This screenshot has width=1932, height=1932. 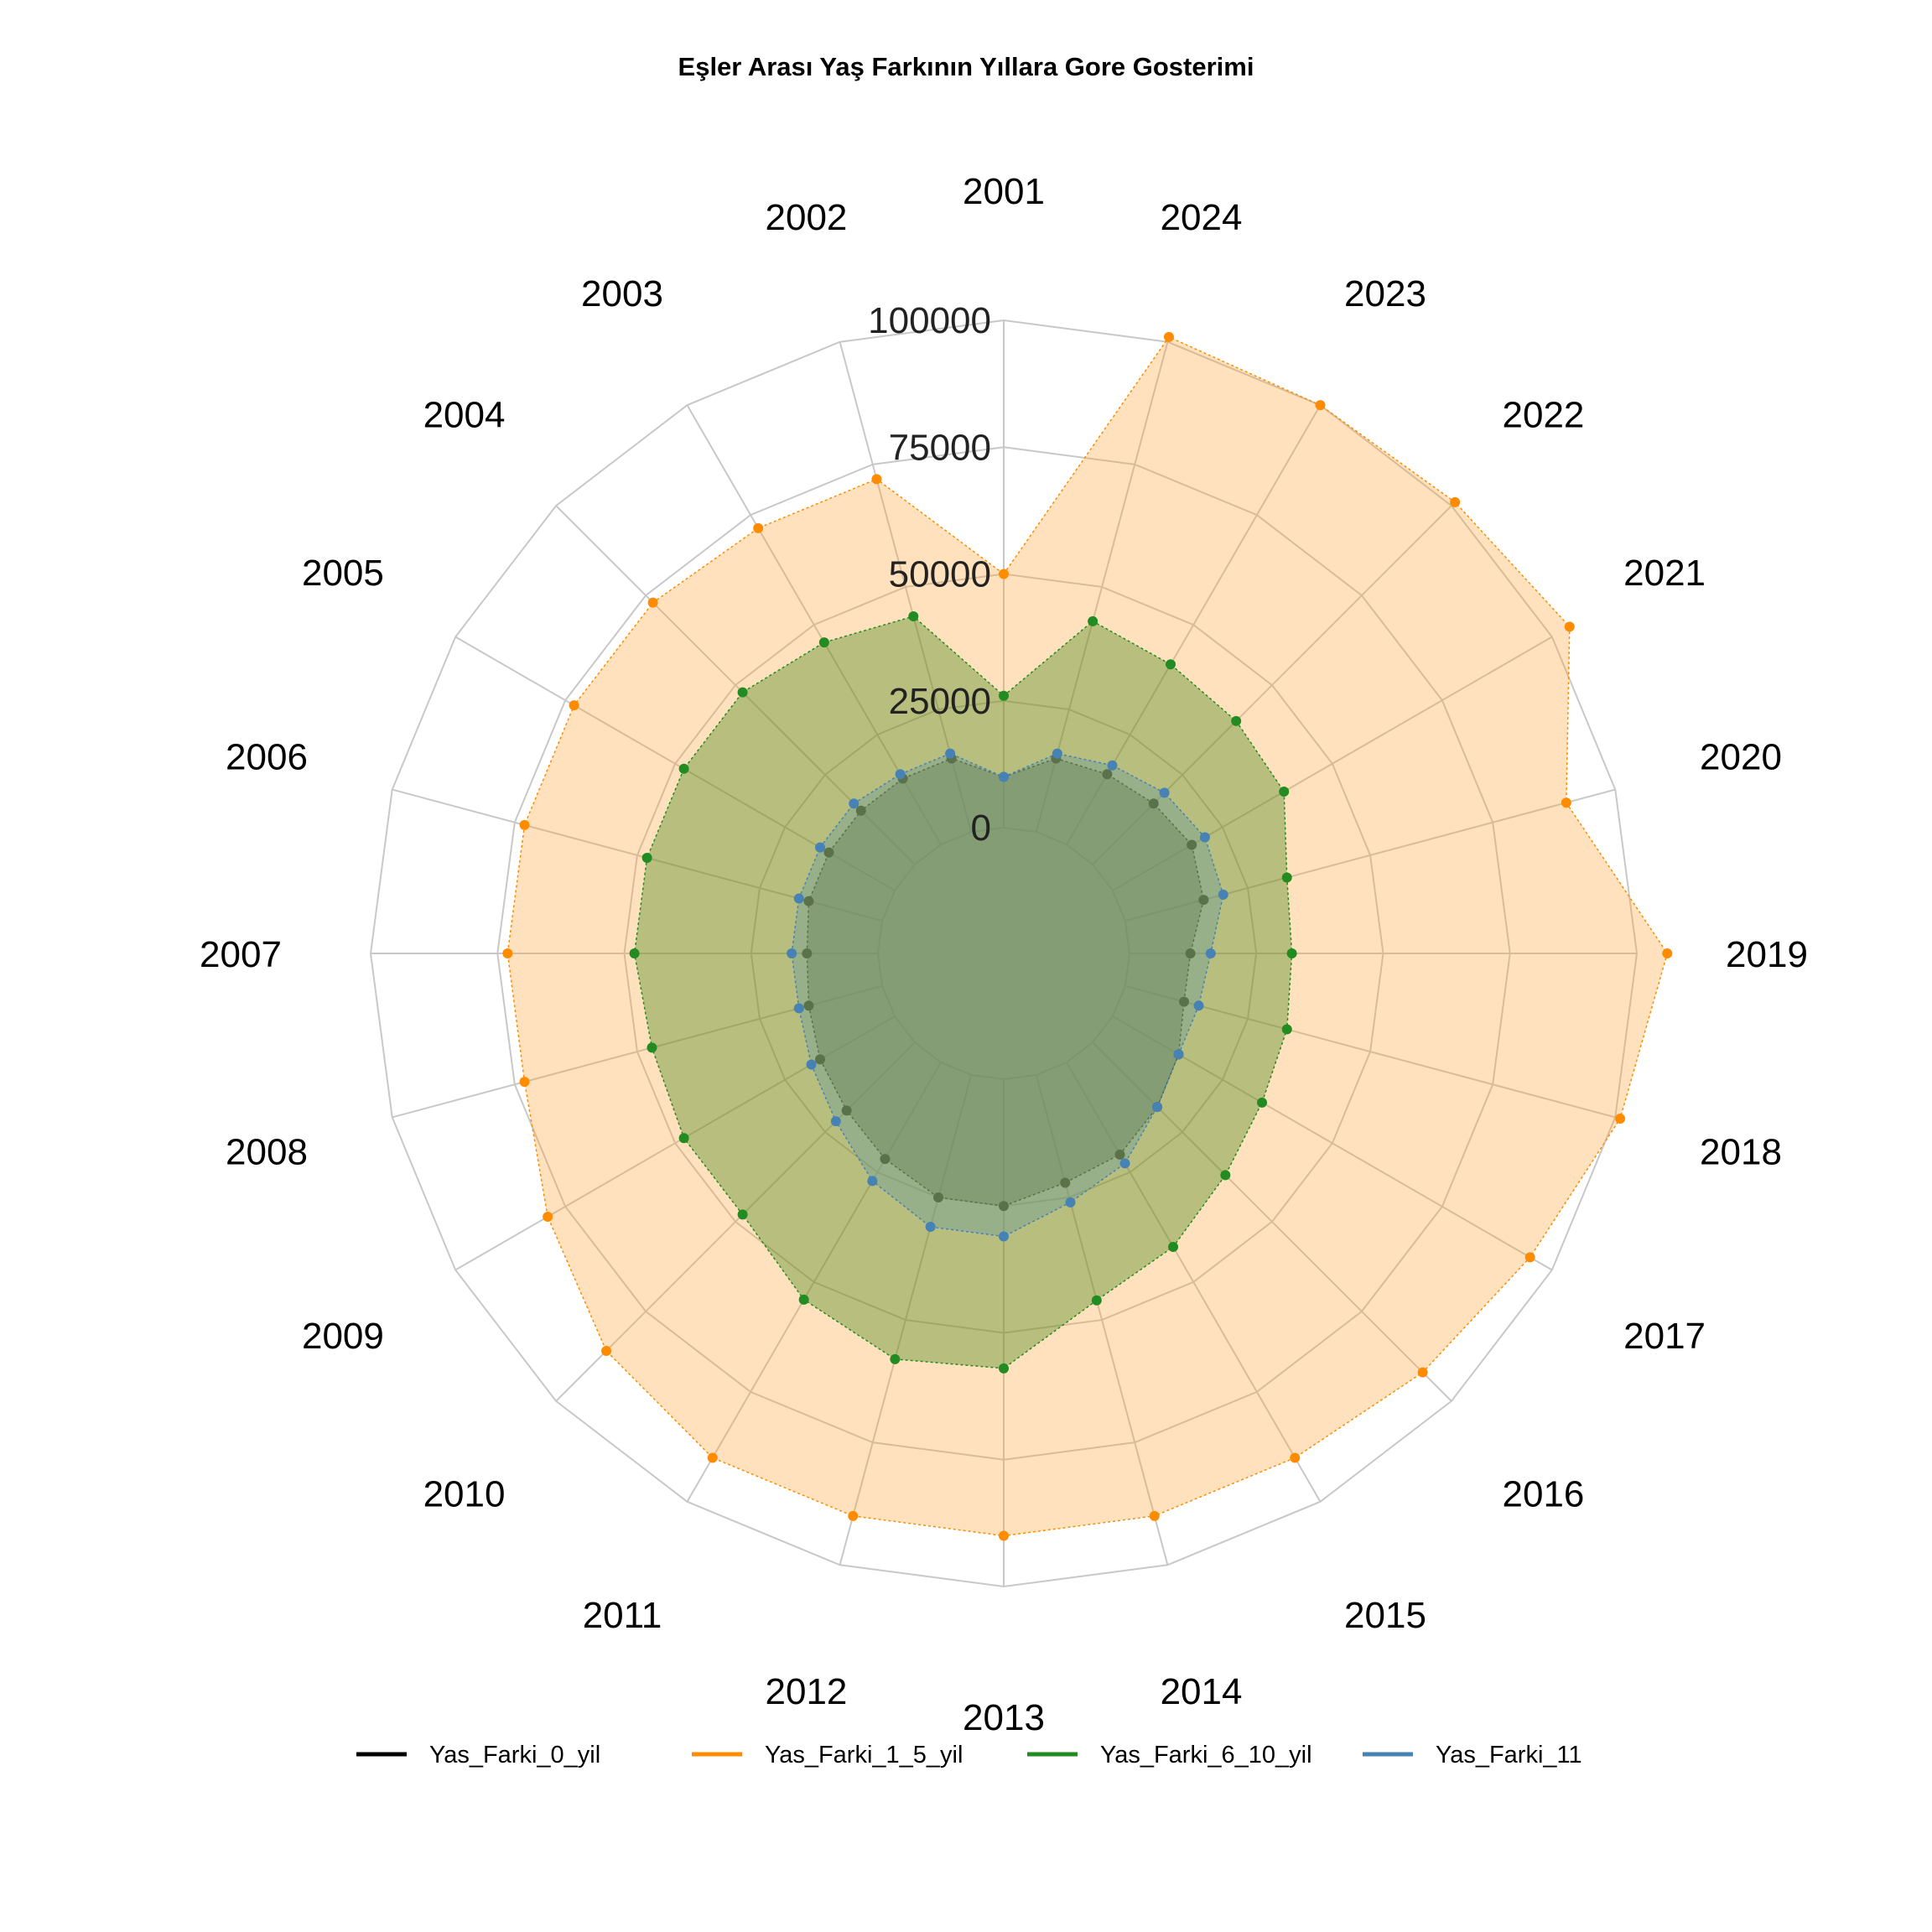 What do you see at coordinates (1664, 573) in the screenshot?
I see `category-label: 2021` at bounding box center [1664, 573].